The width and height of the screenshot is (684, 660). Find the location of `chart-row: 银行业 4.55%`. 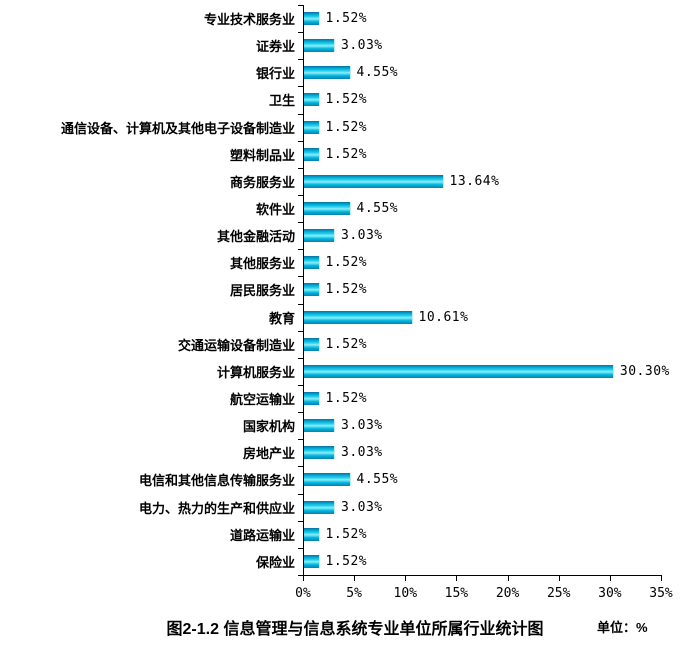

chart-row: 银行业 4.55% is located at coordinates (342, 72).